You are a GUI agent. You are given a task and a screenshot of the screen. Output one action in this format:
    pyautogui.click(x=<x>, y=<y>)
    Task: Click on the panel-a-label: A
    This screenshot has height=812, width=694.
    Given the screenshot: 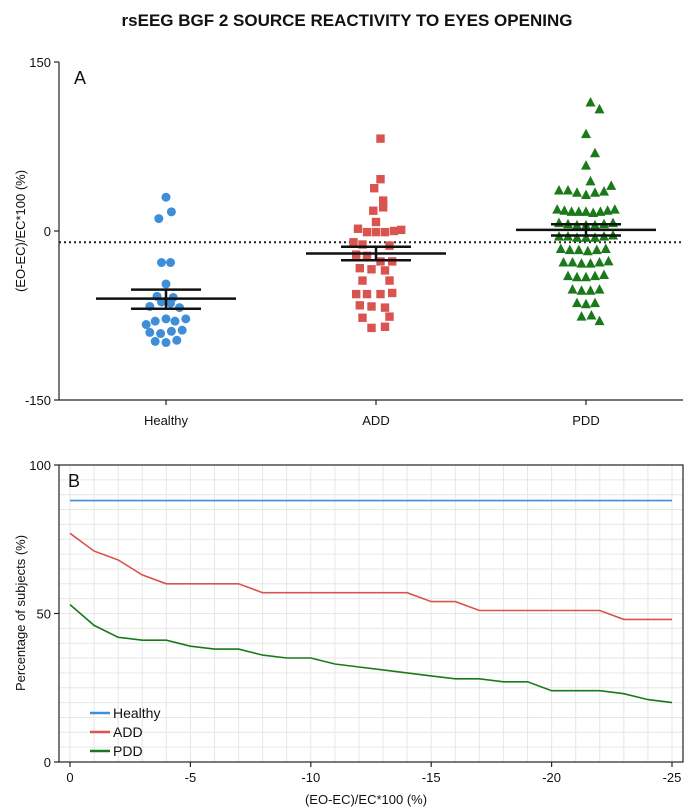 What is the action you would take?
    pyautogui.click(x=80, y=78)
    